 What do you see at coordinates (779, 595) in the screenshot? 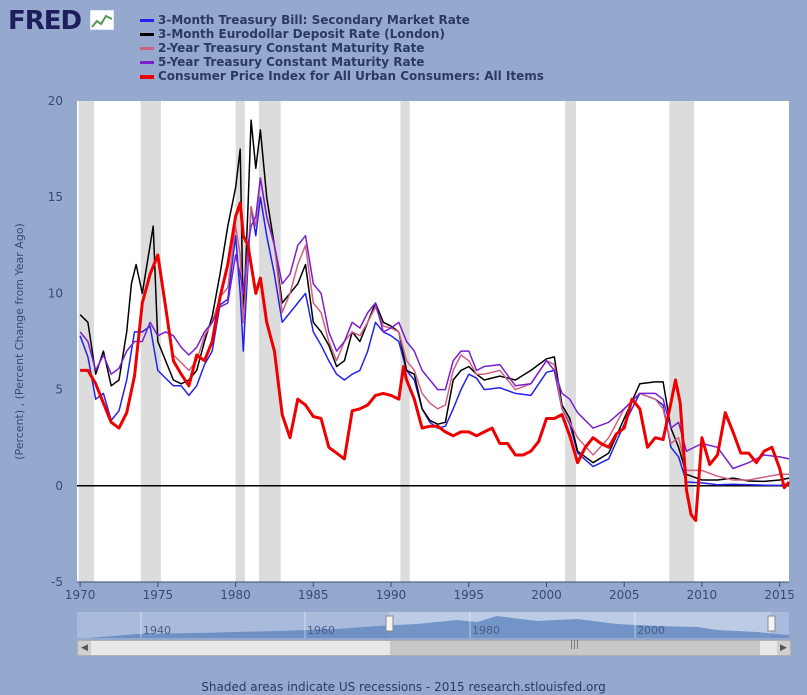
I see `x-tick-label: 2015` at bounding box center [779, 595].